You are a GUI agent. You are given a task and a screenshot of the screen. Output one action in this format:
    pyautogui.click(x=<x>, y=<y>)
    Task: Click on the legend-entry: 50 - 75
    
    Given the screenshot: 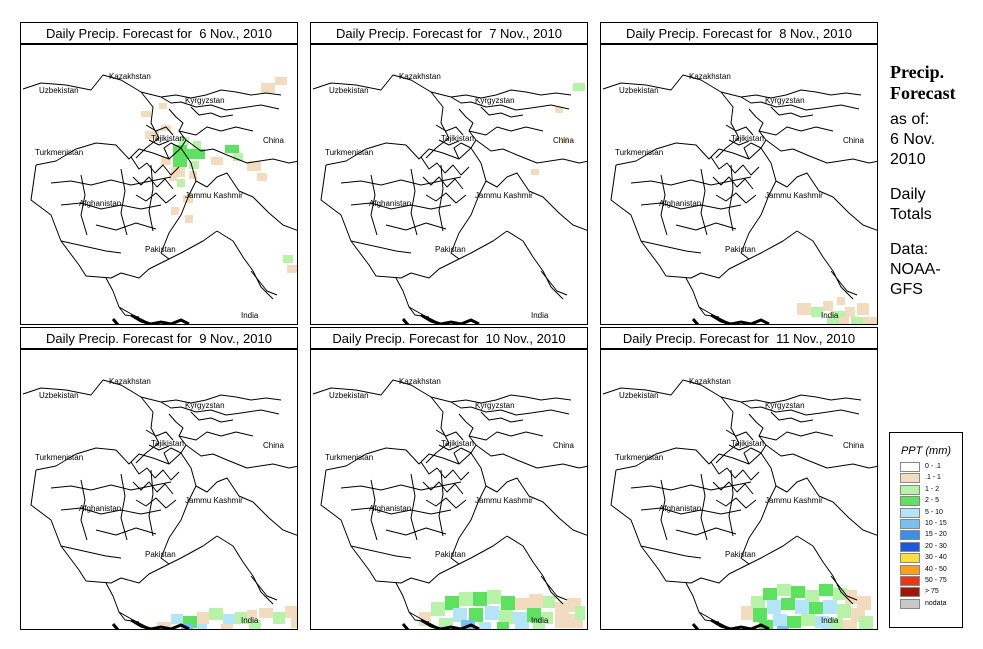 What is the action you would take?
    pyautogui.click(x=926, y=580)
    